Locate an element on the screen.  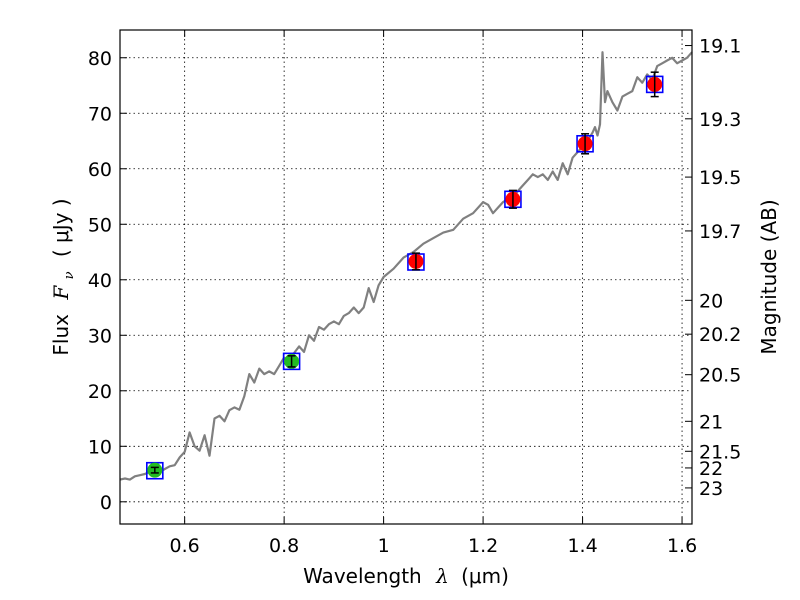
y-tick-label: 50 is located at coordinates (100, 225).